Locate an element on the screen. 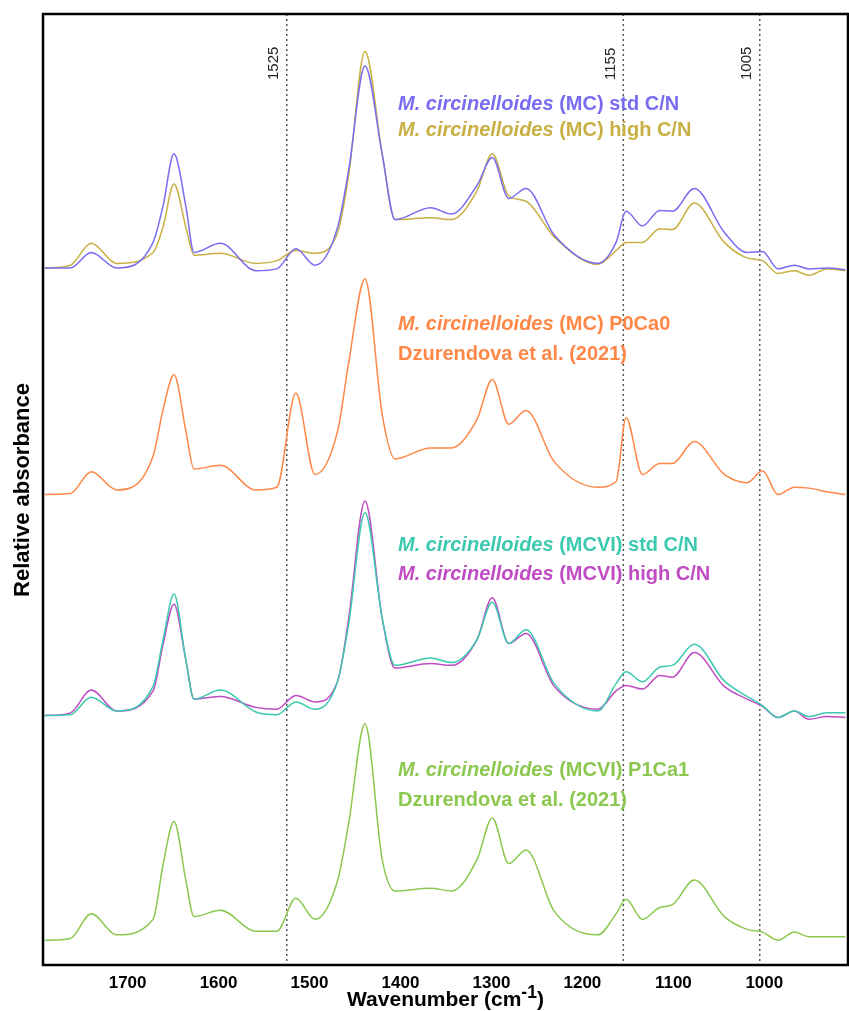 The height and width of the screenshot is (1011, 849). series-label: M. circinelloides (MCVI) P1Ca1 Dzurendova et al. (2021) is located at coordinates (544, 784).